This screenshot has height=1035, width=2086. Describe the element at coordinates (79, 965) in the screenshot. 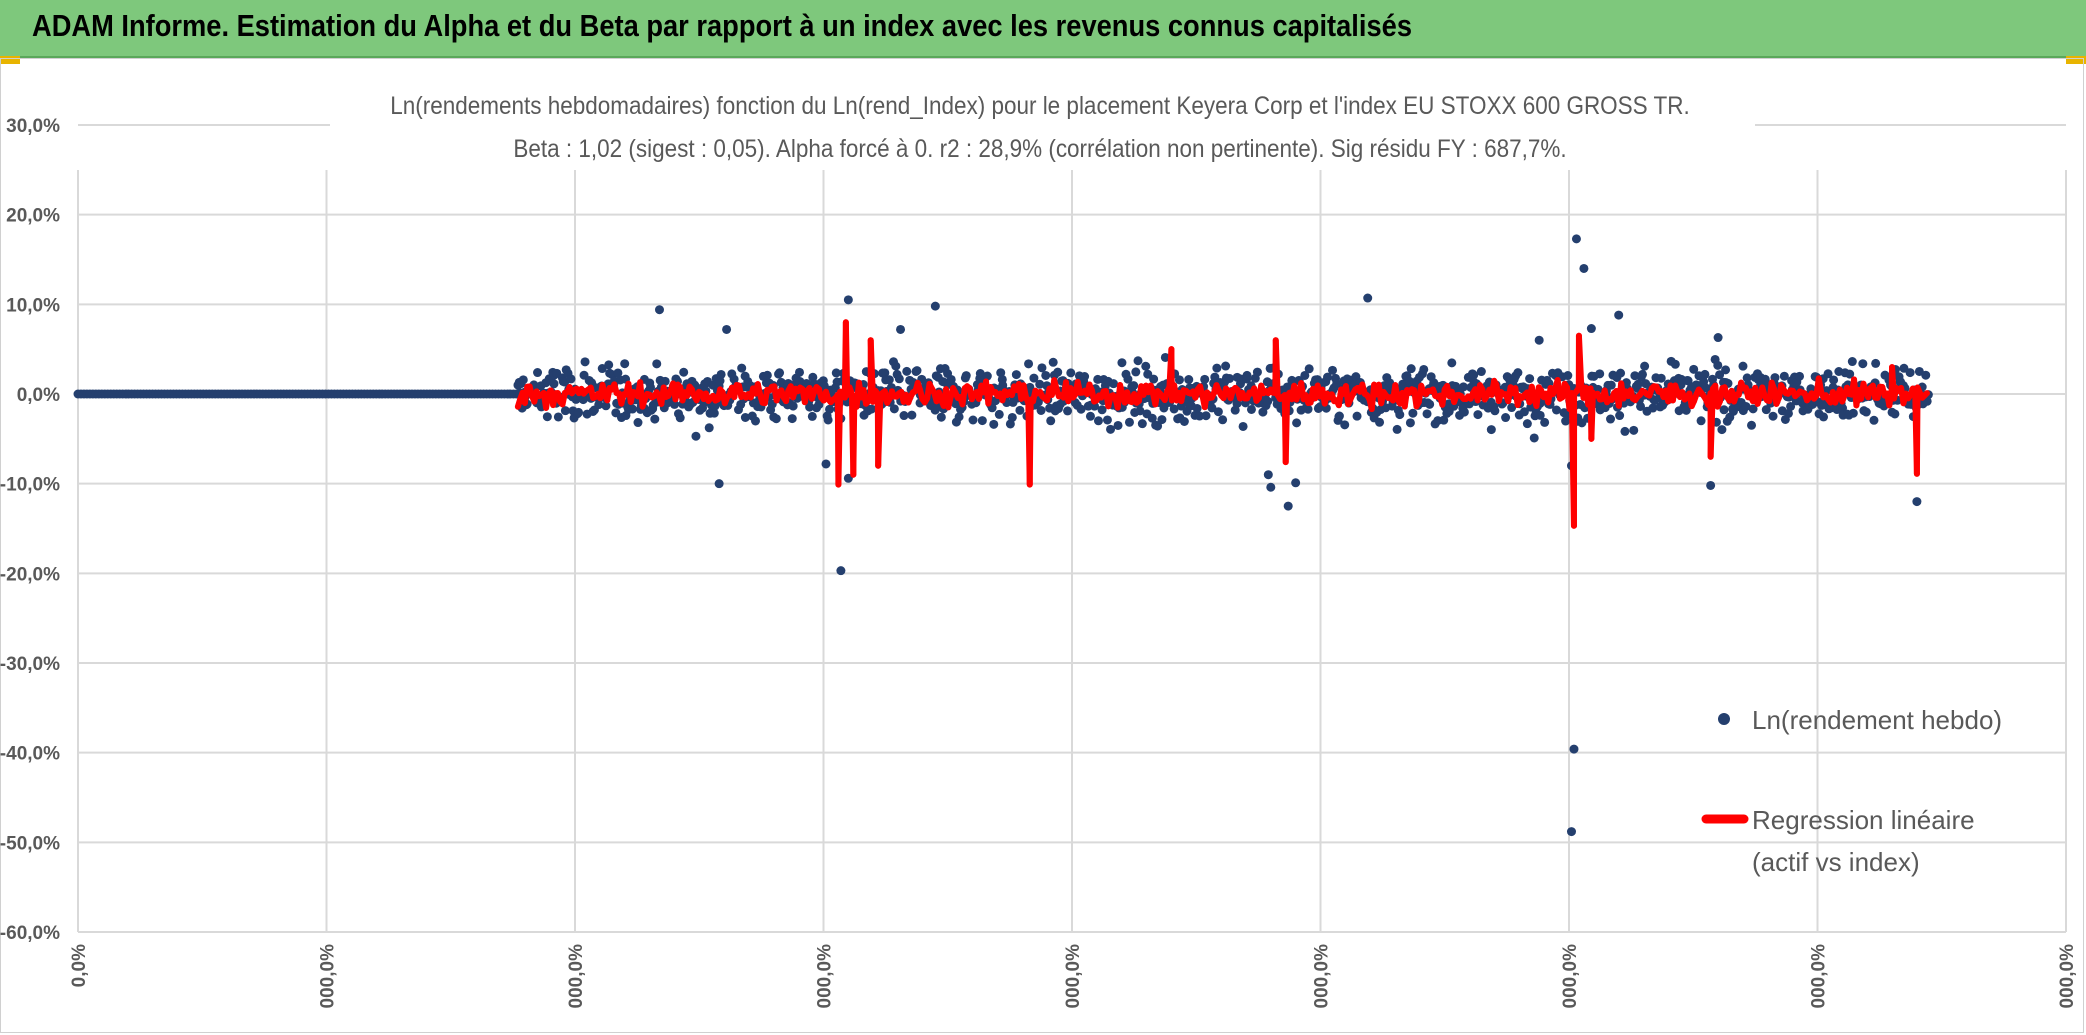

I see `x-tick-label: 0,0%` at that location.